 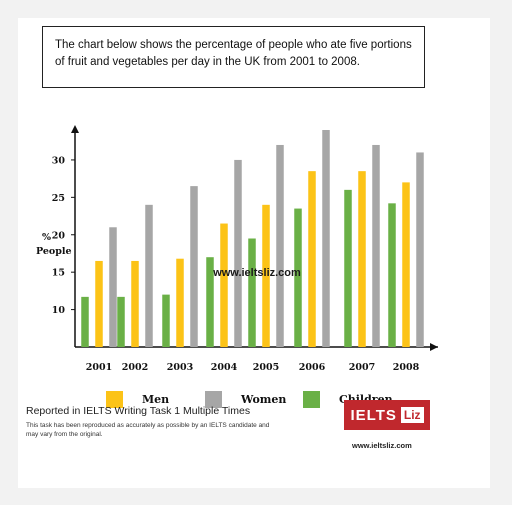 What do you see at coordinates (59, 310) in the screenshot?
I see `y-tick-label: 10` at bounding box center [59, 310].